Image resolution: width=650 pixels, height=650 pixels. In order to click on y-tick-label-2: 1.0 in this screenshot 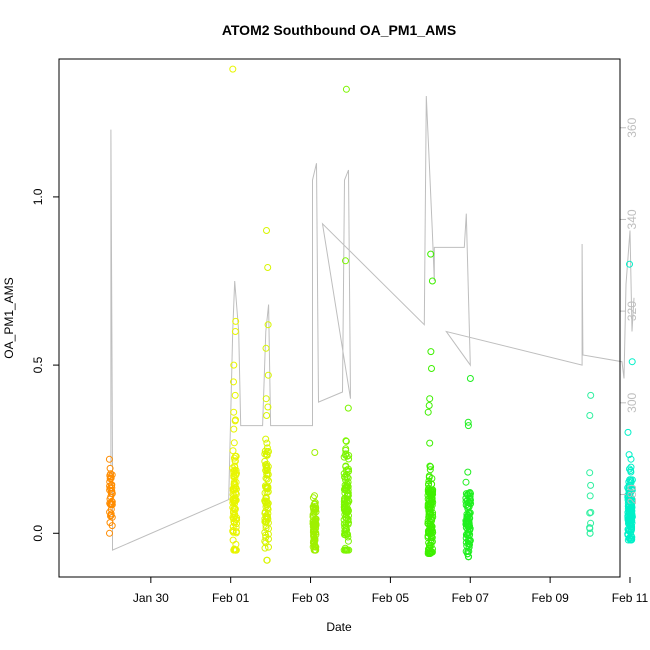, I will do `click(38, 196)`.